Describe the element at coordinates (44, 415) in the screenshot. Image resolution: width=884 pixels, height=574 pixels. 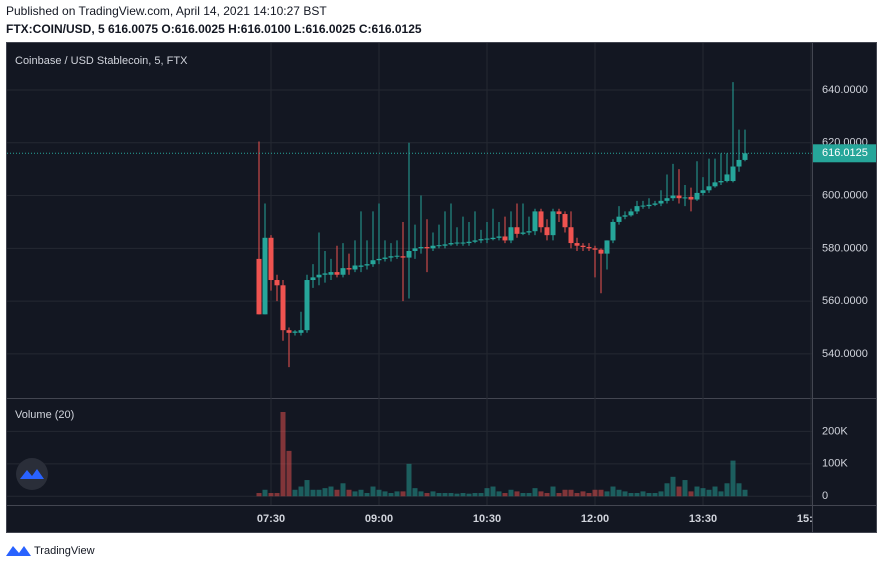
I see `volume-title: Volume (20)` at that location.